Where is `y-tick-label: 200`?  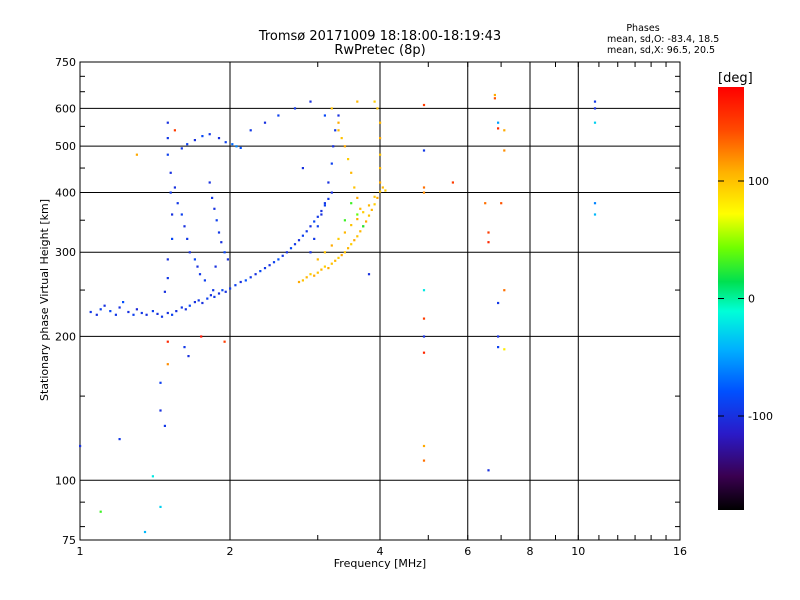
y-tick-label: 200 is located at coordinates (65, 336).